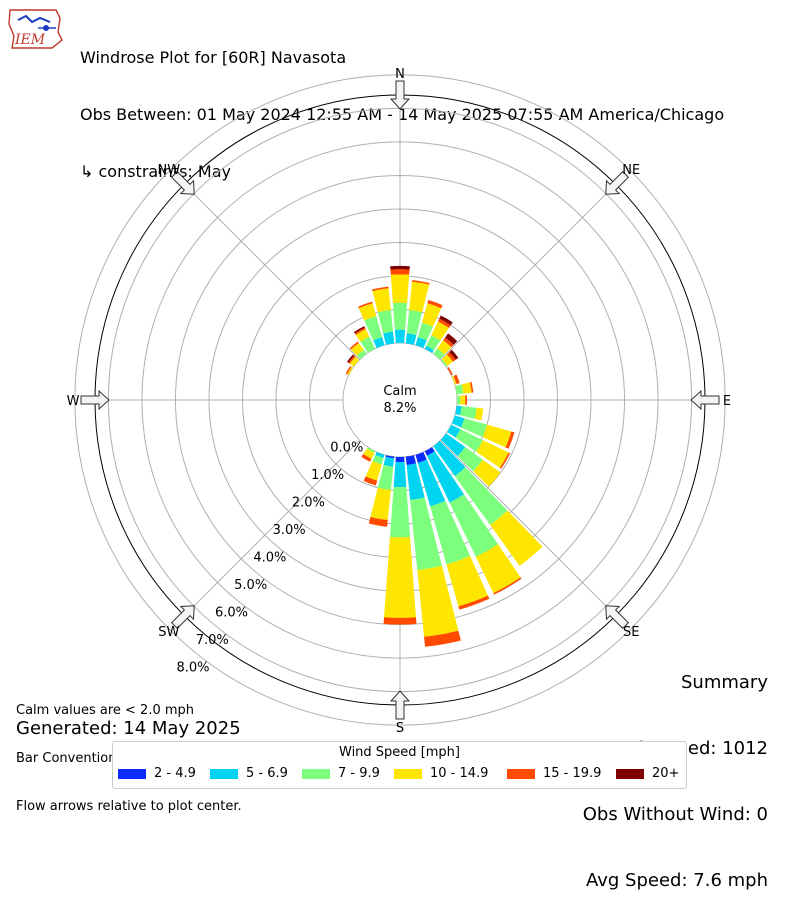  Describe the element at coordinates (399, 408) in the screenshot. I see `calm-value: 8.2%` at that location.